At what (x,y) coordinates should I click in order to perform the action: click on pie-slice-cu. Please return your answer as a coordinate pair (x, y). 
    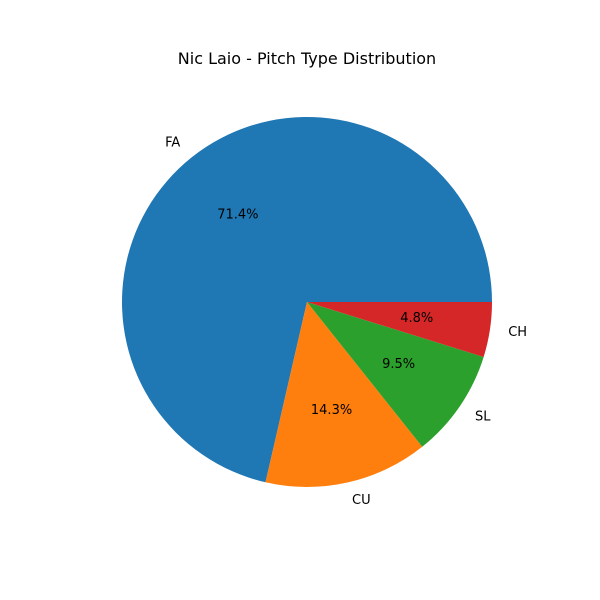
    Looking at the image, I should click on (344, 395).